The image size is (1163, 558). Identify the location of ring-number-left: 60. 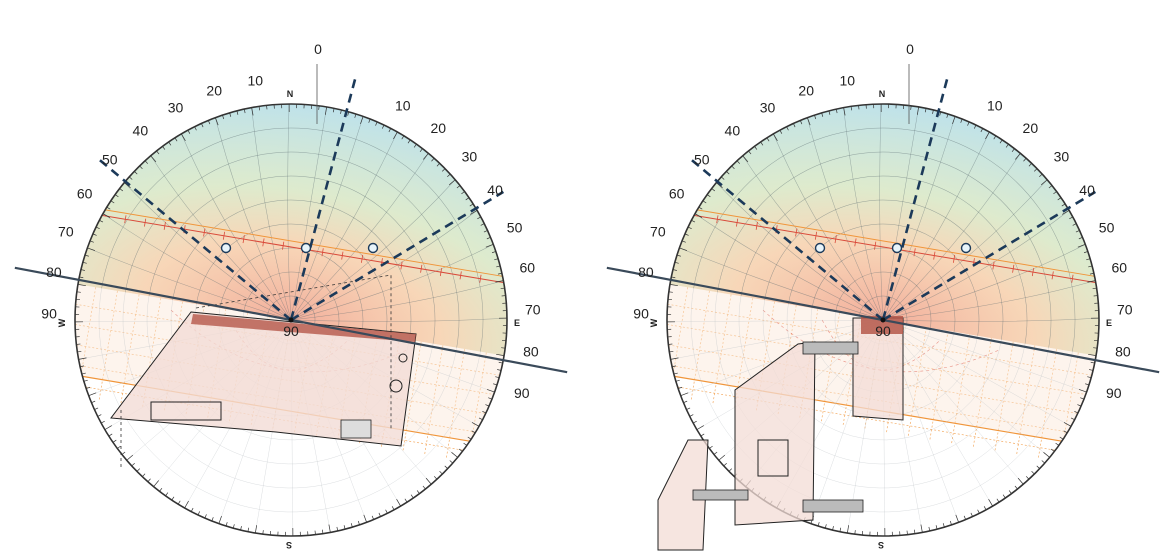
(85, 194).